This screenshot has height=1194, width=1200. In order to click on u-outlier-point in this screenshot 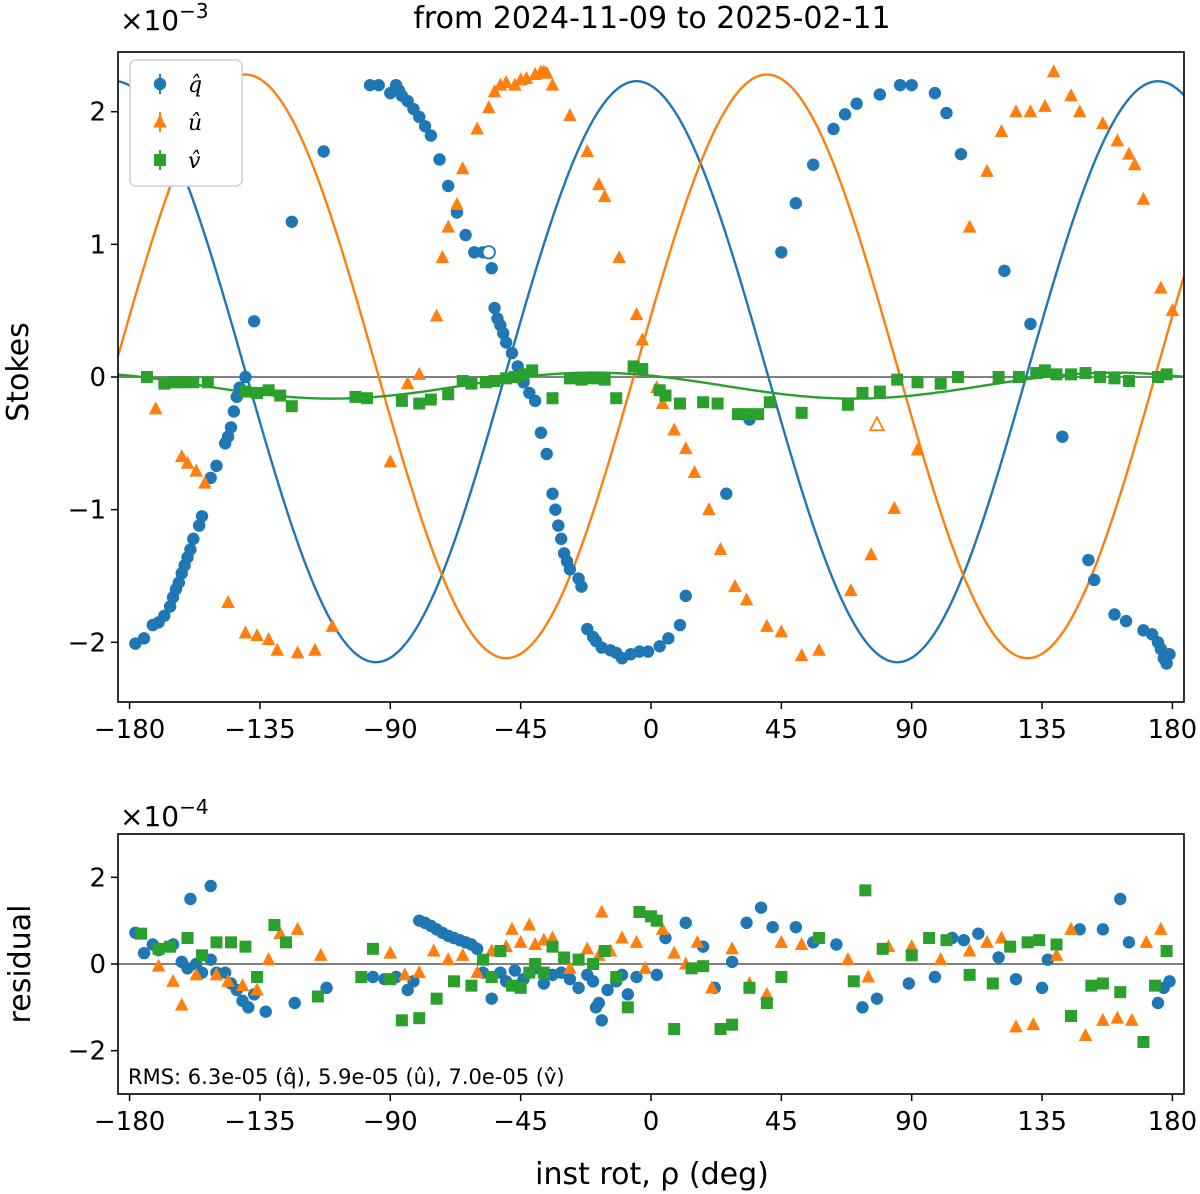, I will do `click(877, 423)`.